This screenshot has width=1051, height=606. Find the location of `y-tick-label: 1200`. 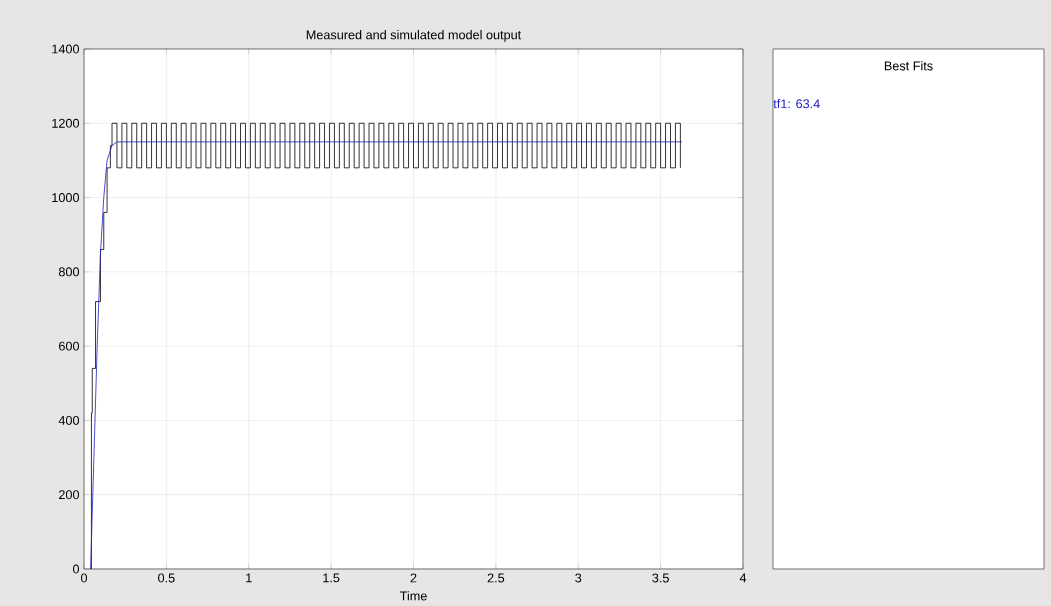

y-tick-label: 1200 is located at coordinates (66, 123).